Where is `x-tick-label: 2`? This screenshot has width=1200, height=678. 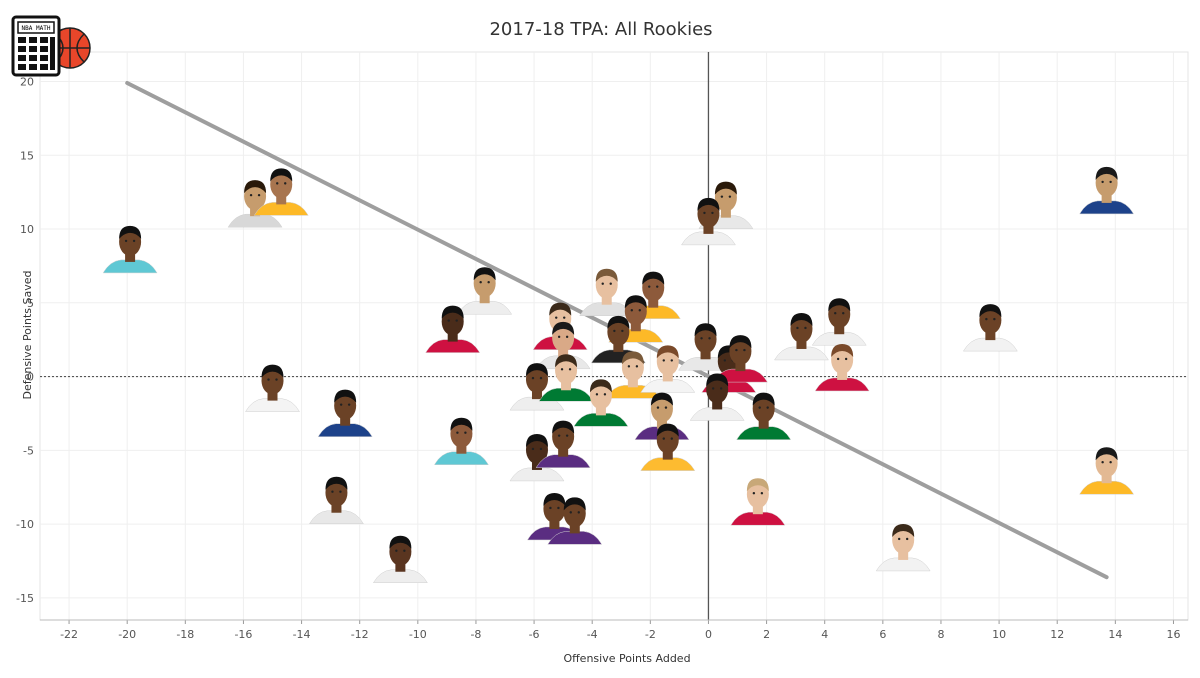
x-tick-label: 2 is located at coordinates (766, 634).